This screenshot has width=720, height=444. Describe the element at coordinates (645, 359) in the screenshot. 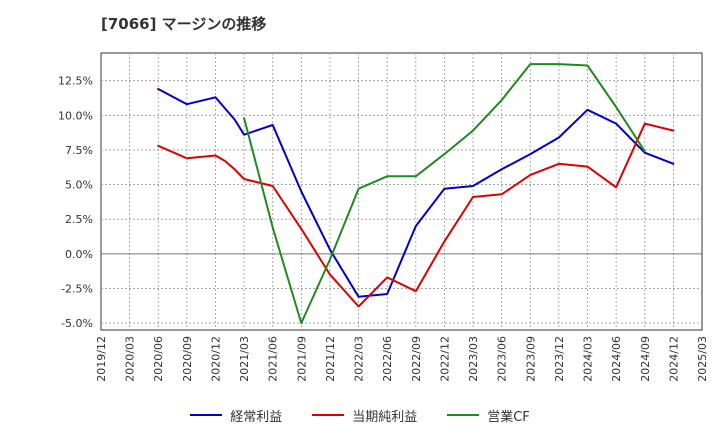

I see `x-tick-label: 2024/09` at that location.